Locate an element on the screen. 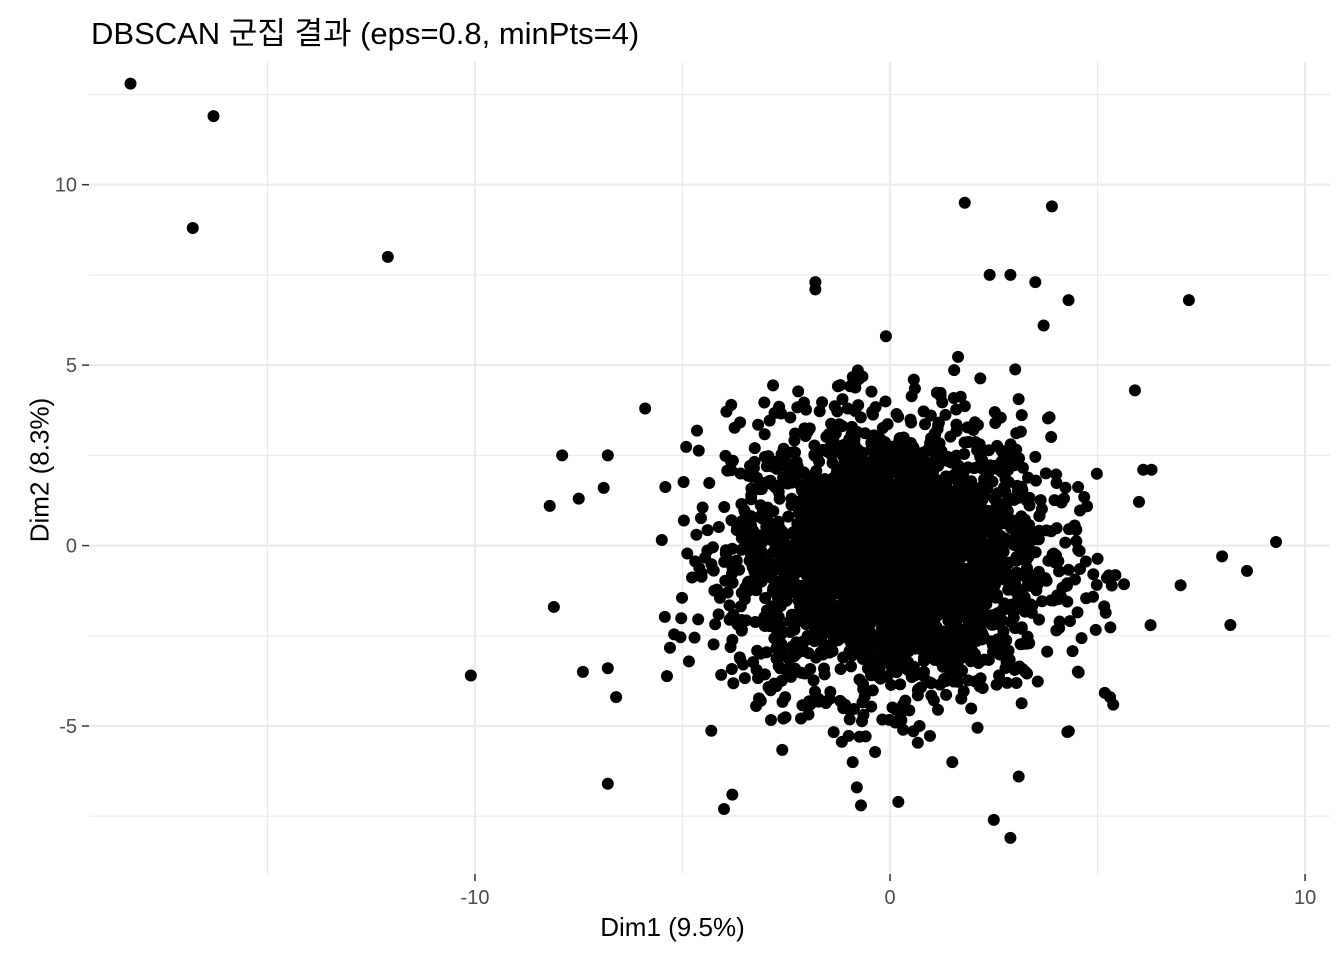 The image size is (1344, 960). y-tick-label: 5 is located at coordinates (71, 366).